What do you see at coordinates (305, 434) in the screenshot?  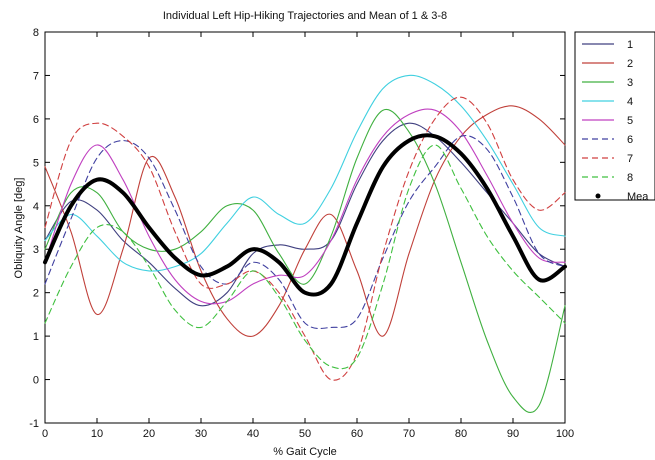 I see `x-tick-label: 50` at bounding box center [305, 434].